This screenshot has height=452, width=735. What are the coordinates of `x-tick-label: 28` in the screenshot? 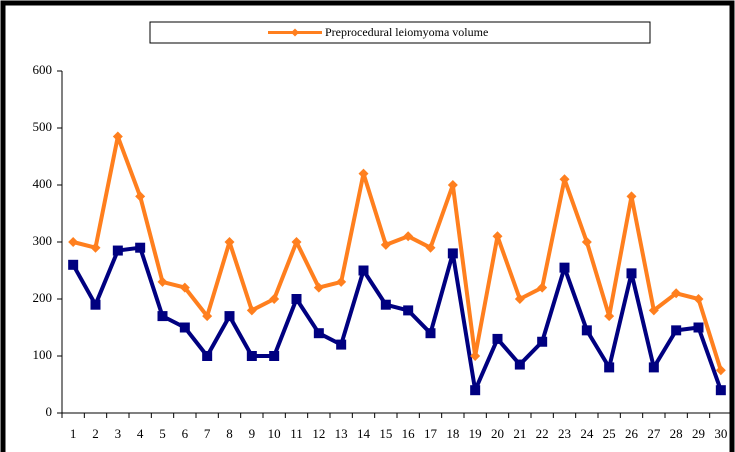 It's located at (676, 433).